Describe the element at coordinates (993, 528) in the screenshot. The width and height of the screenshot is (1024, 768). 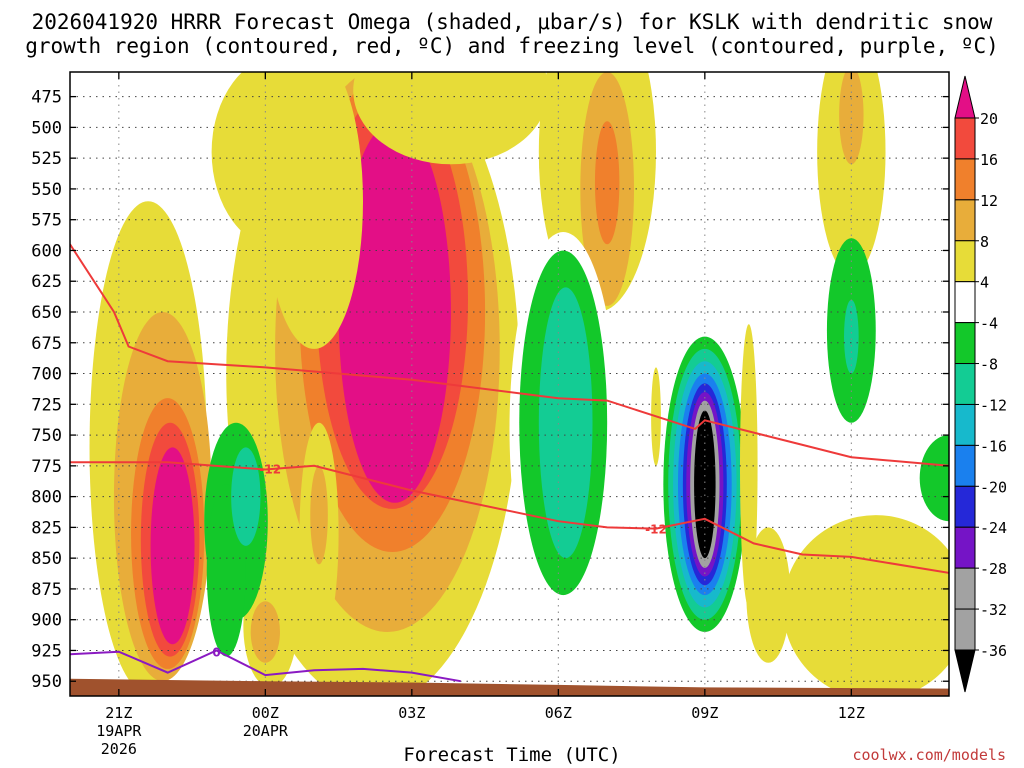
I see `colorbar-label-10: -24` at that location.